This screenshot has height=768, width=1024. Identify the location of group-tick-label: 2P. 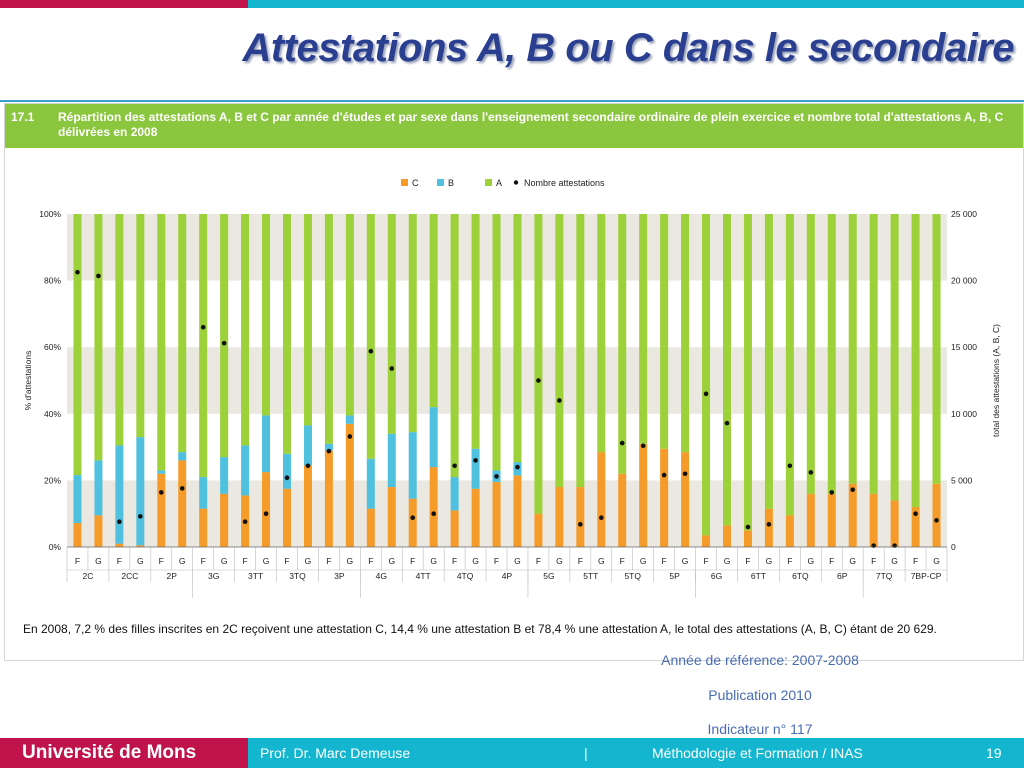
(172, 576).